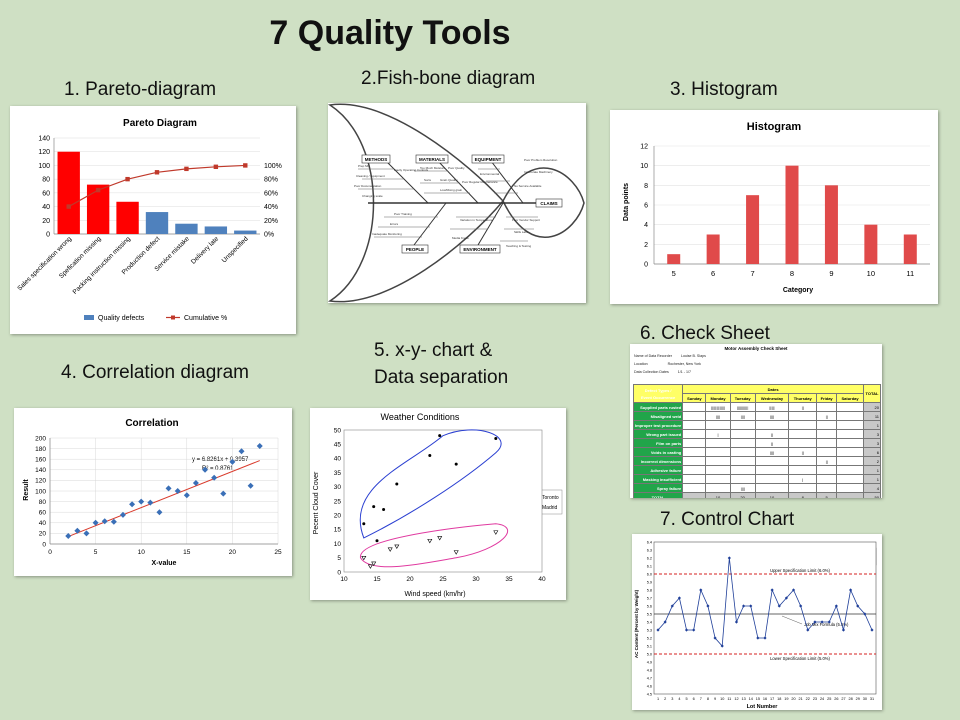 This screenshot has height=720, width=960. I want to click on control-y-tick: 4.5, so click(649, 695).